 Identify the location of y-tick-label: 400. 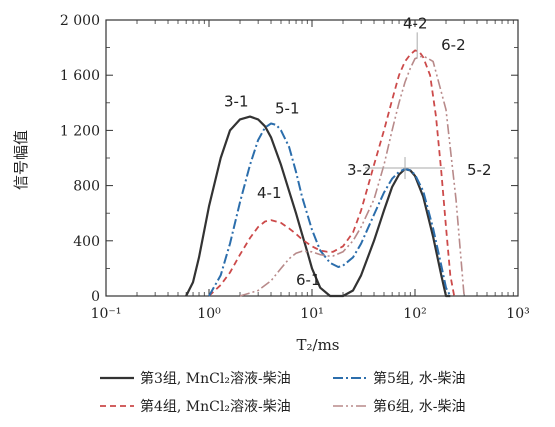
(86, 242).